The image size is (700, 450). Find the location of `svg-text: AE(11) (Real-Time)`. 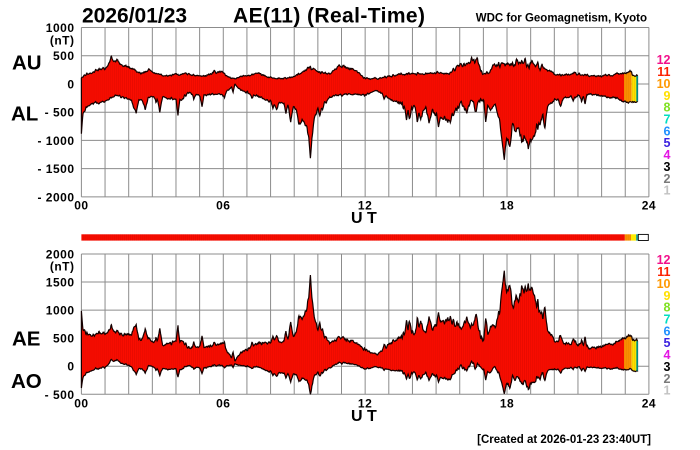

svg-text: AE(11) (Real-Time) is located at coordinates (329, 16).